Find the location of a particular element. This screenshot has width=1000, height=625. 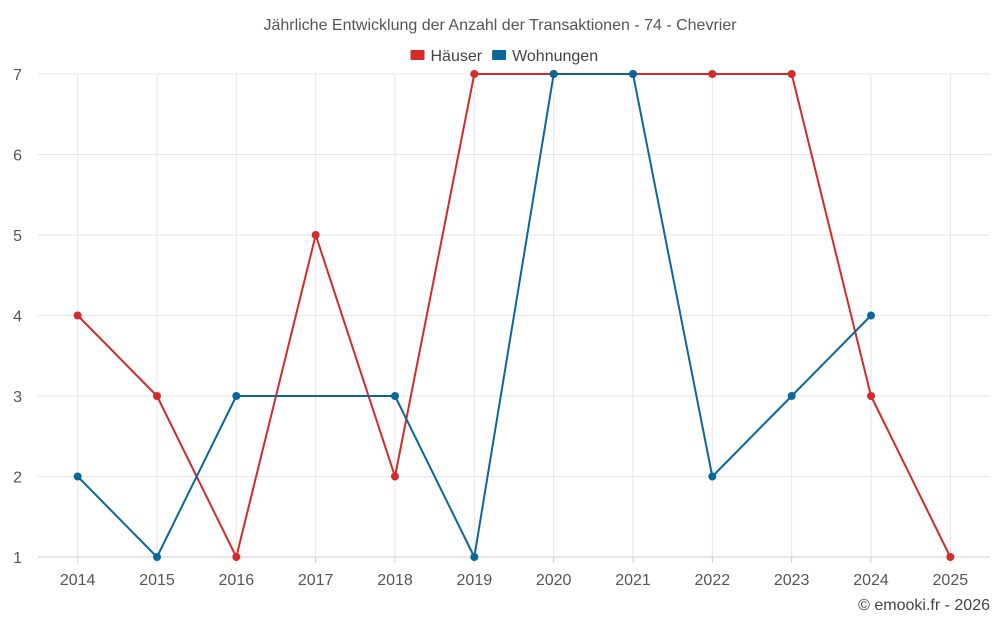

chart-legend: Häuser Wohnungen is located at coordinates (504, 56).